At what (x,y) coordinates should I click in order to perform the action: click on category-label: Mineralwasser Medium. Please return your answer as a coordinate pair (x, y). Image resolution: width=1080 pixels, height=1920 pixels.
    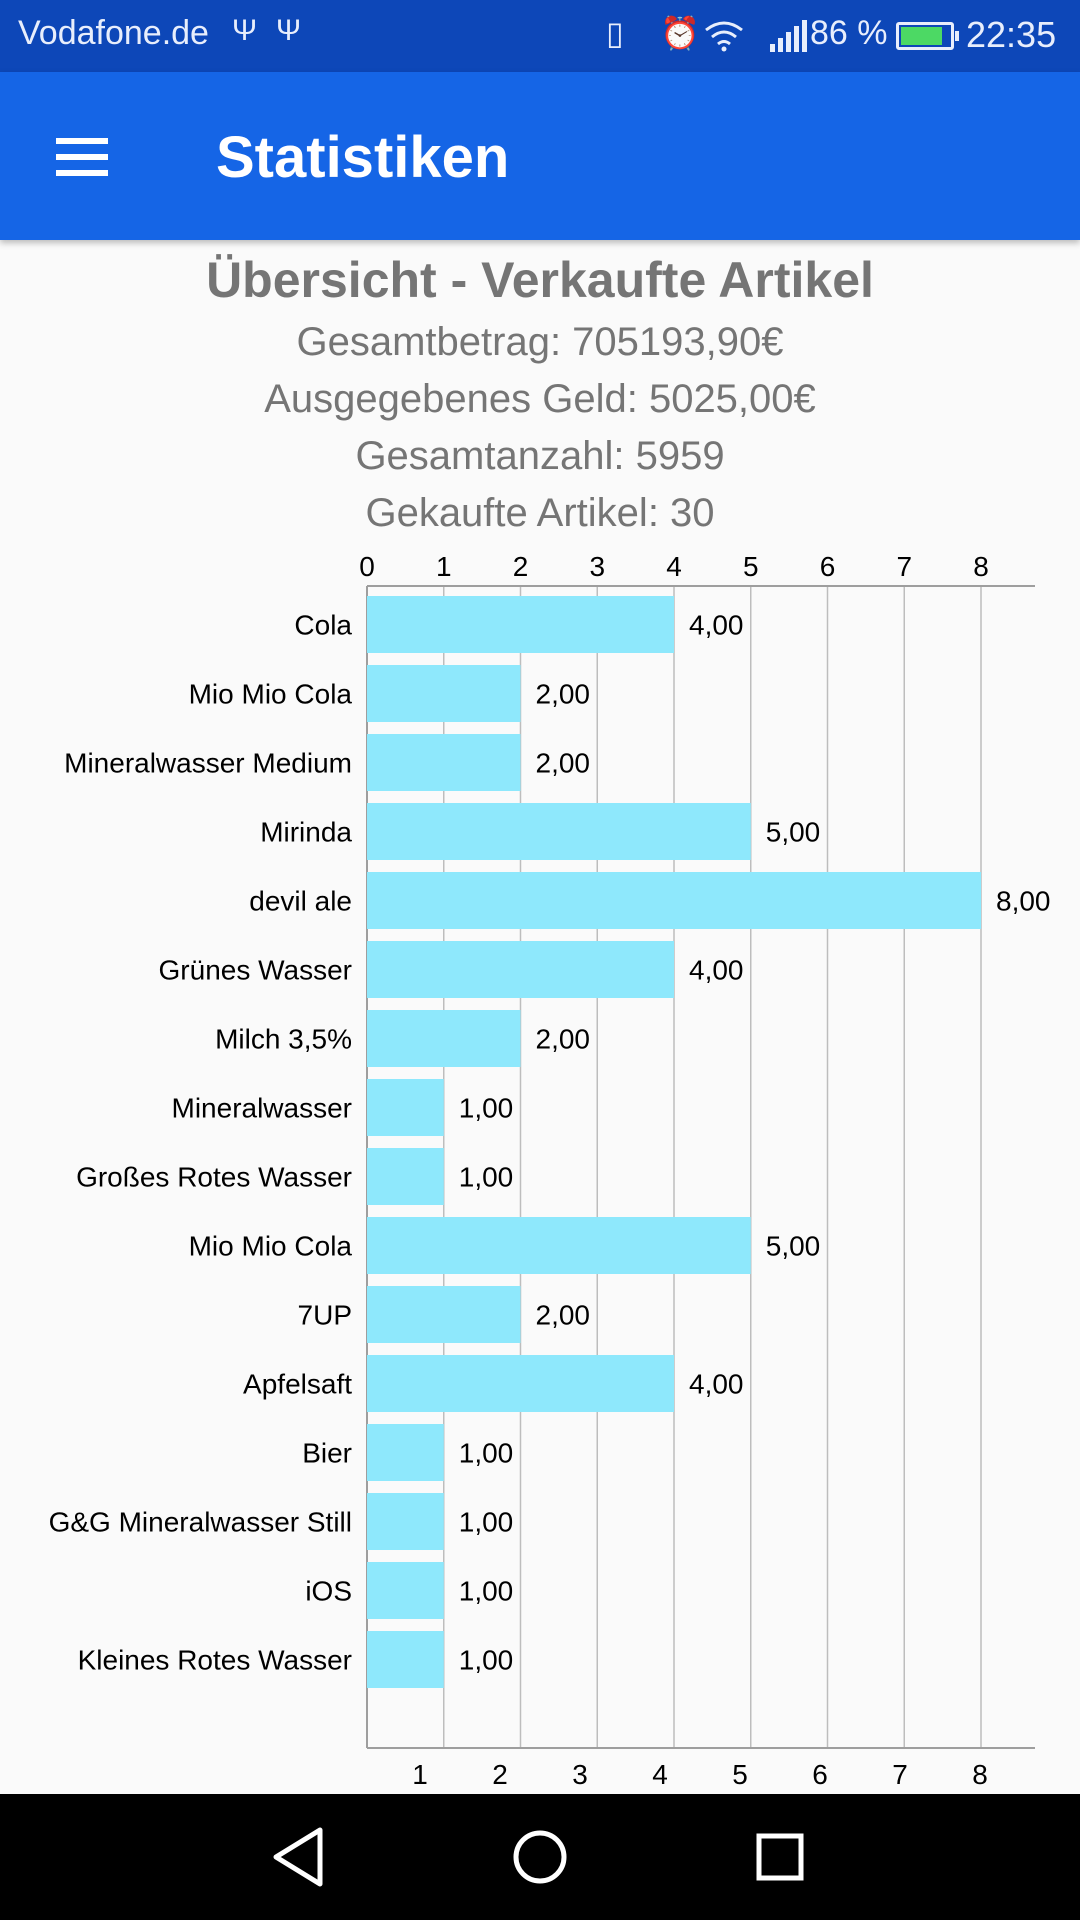
    Looking at the image, I should click on (208, 763).